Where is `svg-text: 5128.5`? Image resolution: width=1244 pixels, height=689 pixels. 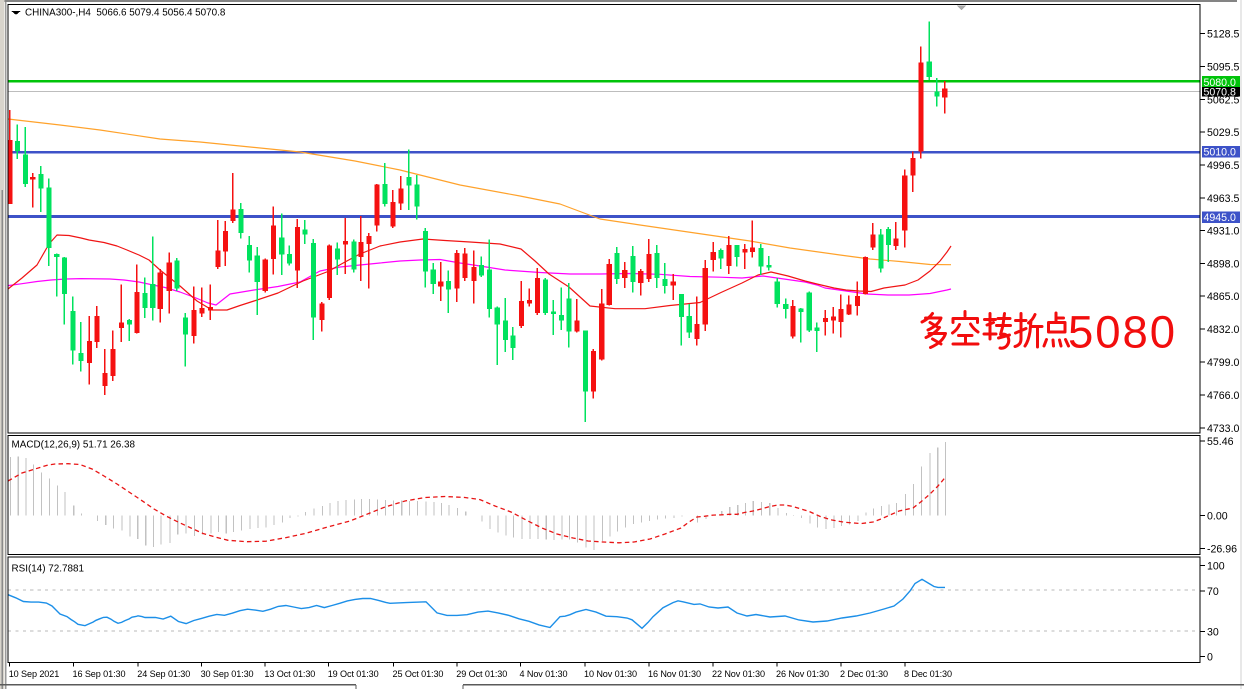
svg-text: 5128.5 is located at coordinates (1223, 34).